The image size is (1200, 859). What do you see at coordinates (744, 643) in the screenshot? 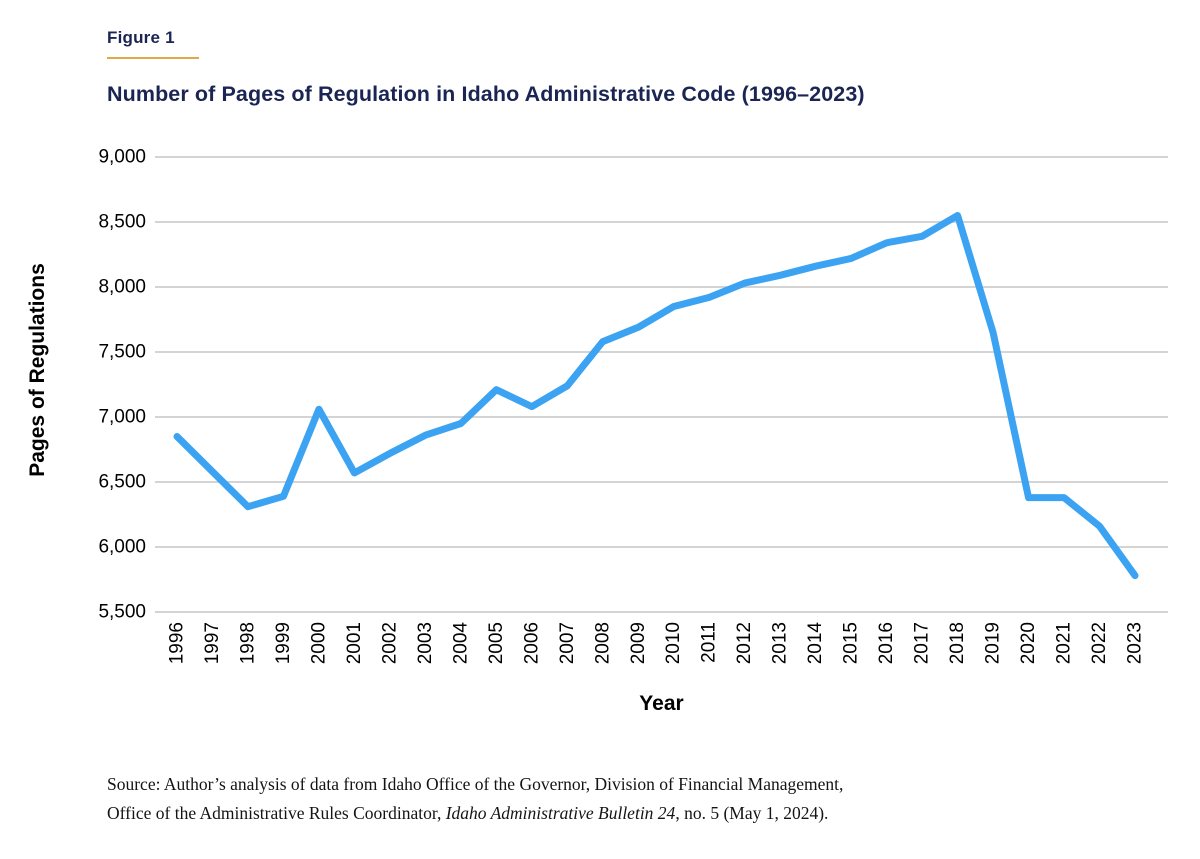
I see `x-tick-label: 2012` at bounding box center [744, 643].